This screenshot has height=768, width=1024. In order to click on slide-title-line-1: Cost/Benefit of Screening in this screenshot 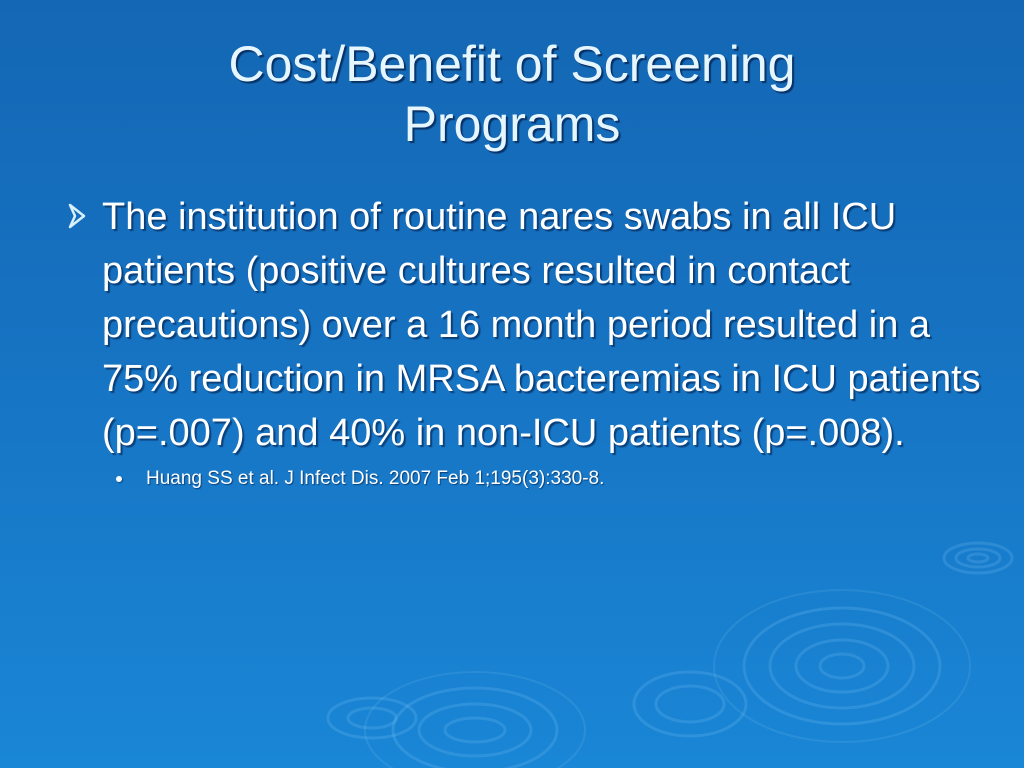, I will do `click(512, 64)`.